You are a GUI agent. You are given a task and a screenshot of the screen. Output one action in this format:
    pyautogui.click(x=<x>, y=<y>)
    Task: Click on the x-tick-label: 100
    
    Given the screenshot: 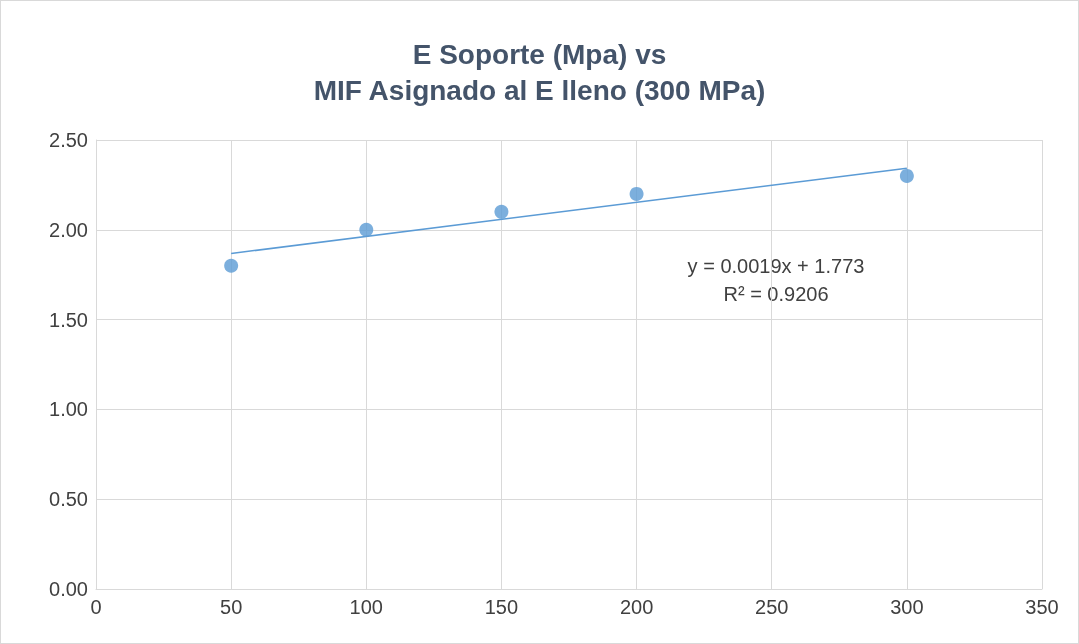 What is the action you would take?
    pyautogui.click(x=366, y=607)
    